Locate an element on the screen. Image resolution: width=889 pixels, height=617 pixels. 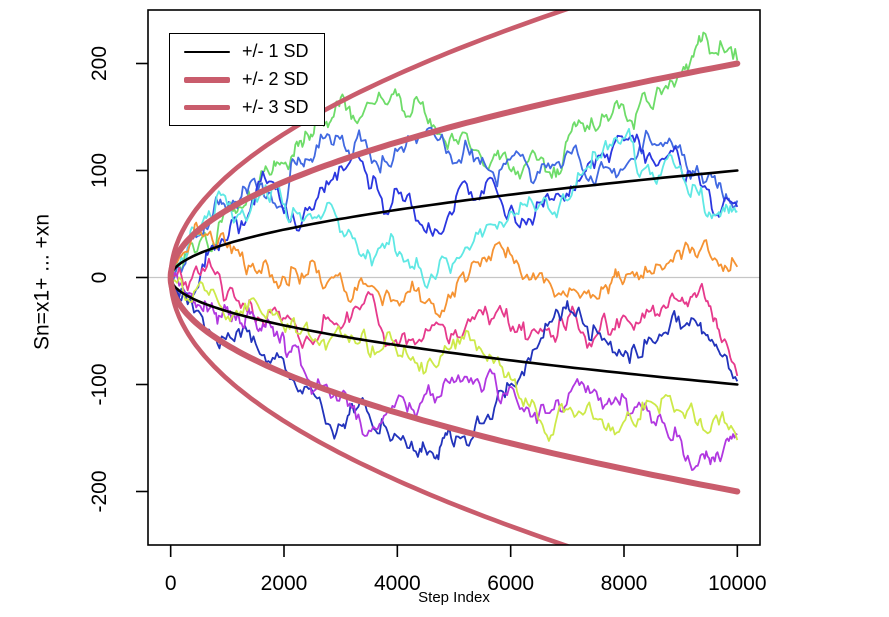
legend-entry: +/- 3 SD is located at coordinates (247, 107).